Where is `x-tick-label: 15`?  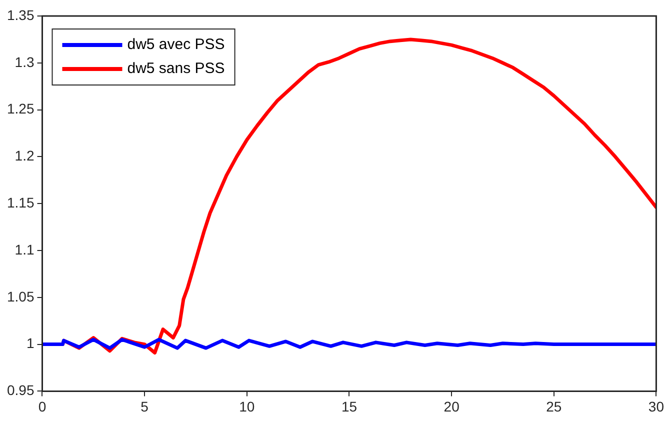
x-tick-label: 15 is located at coordinates (349, 406).